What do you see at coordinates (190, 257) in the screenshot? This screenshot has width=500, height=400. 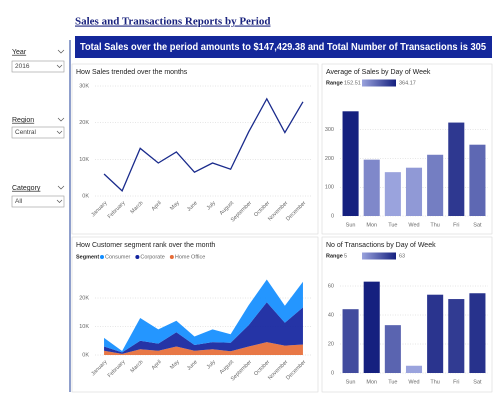 I see `legend-label: Home Office` at bounding box center [190, 257].